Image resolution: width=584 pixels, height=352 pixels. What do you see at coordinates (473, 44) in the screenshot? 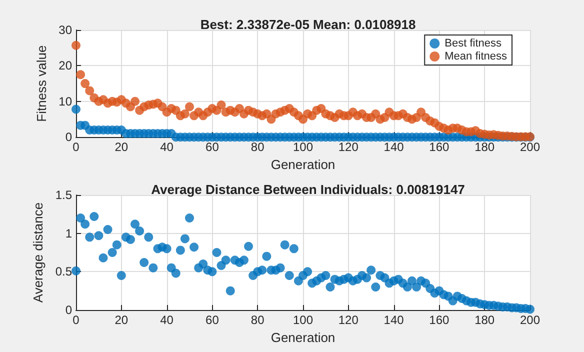
I see `legend-label: Best fitness` at bounding box center [473, 44].